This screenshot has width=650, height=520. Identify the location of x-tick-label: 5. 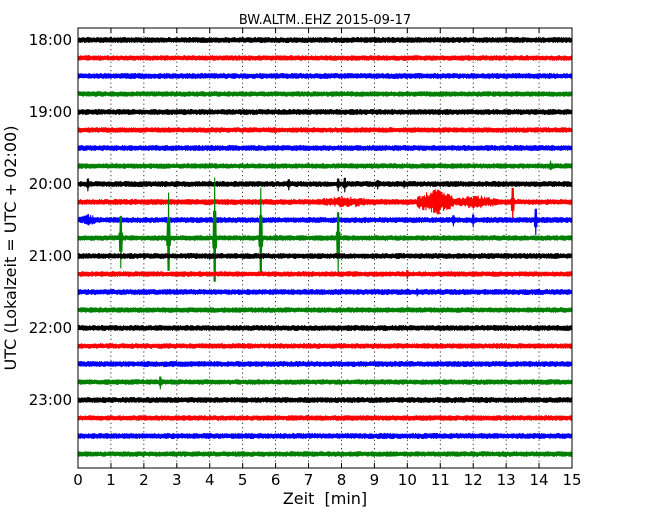
(243, 480).